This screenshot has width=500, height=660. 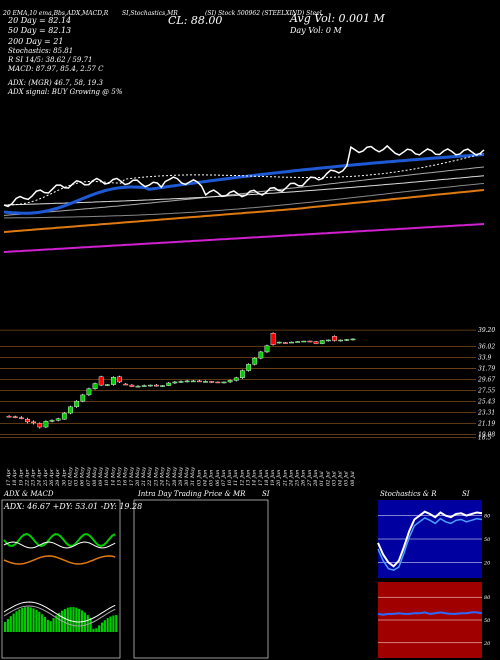 I want to click on ema200-label: 200 Day = 21, so click(x=36, y=41).